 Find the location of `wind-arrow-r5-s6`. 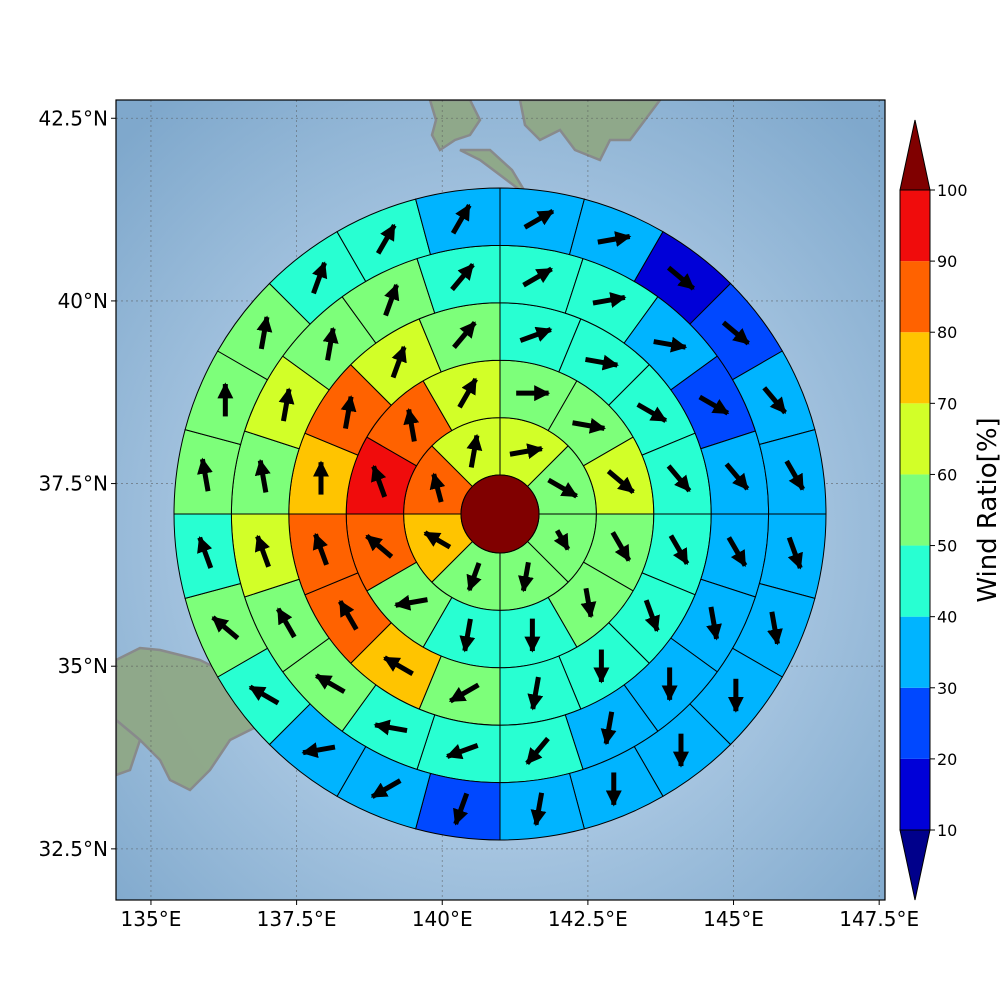

wind-arrow-r5-s6 is located at coordinates (795, 475).